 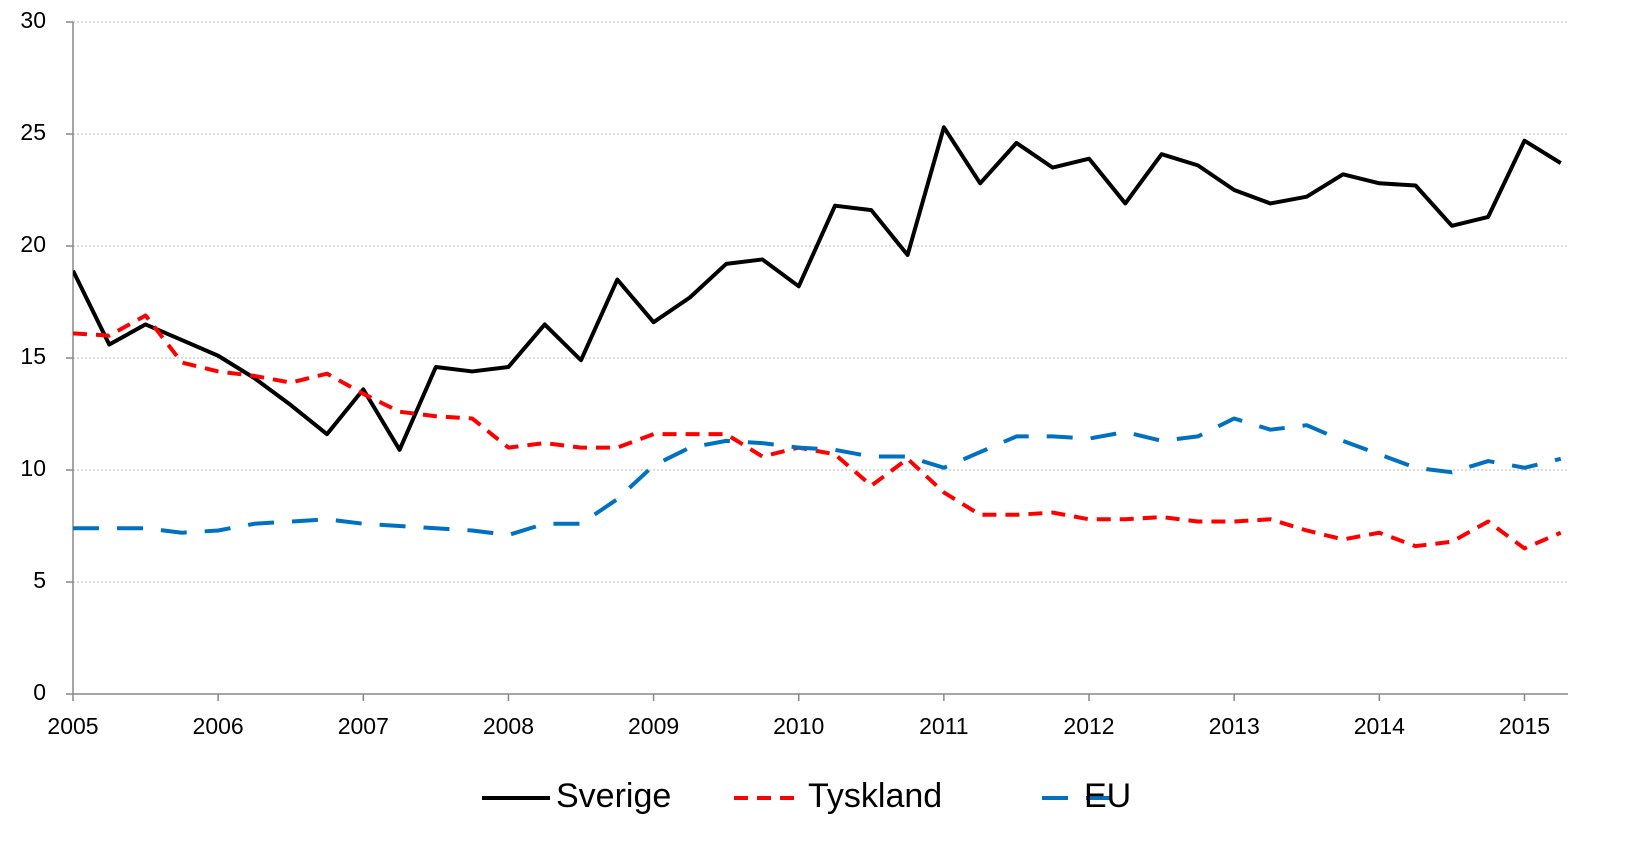 I want to click on series-clip, so click(x=817, y=476).